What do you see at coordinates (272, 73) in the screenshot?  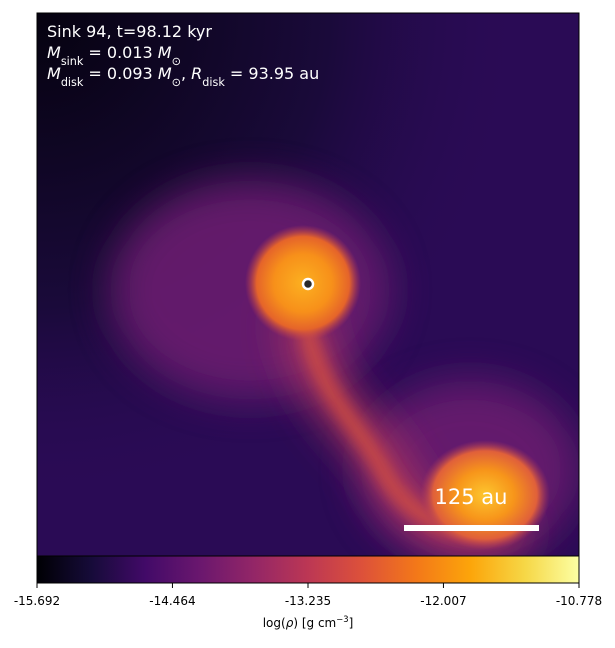 I see `text-segment: = 93.95 au` at bounding box center [272, 73].